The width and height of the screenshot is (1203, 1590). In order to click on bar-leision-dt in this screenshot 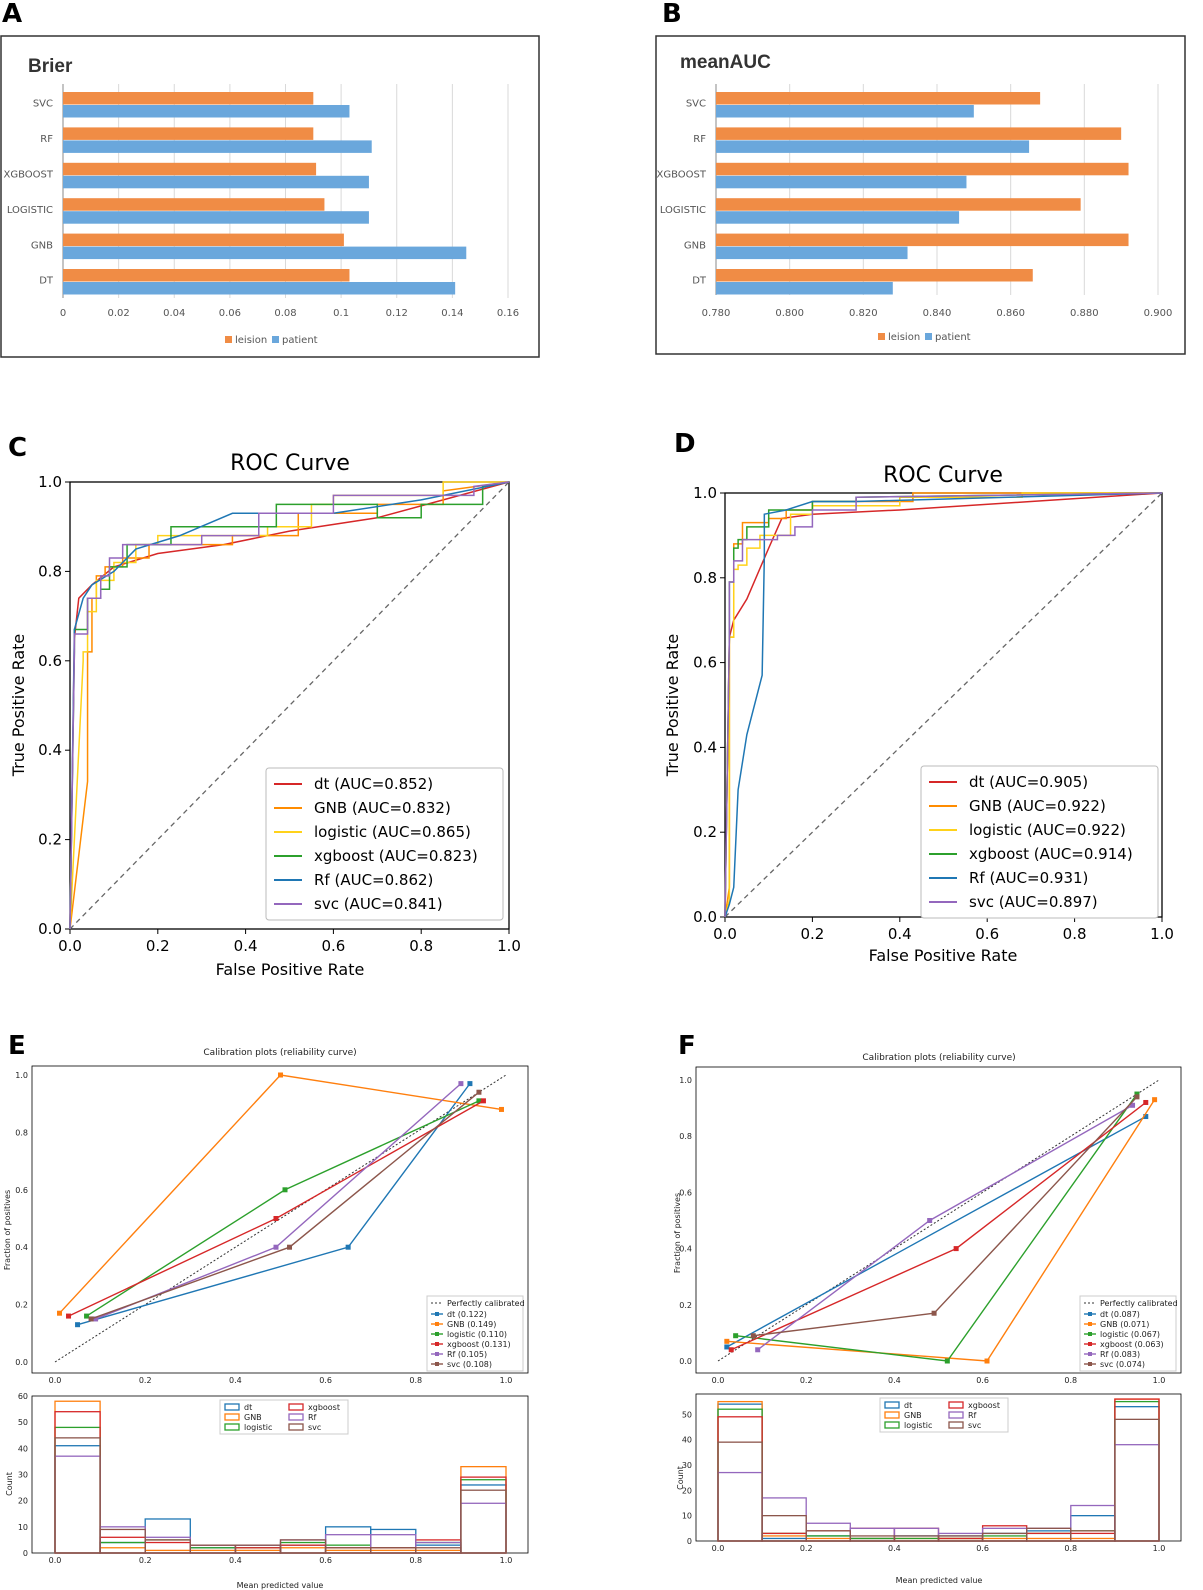, I will do `click(206, 275)`.